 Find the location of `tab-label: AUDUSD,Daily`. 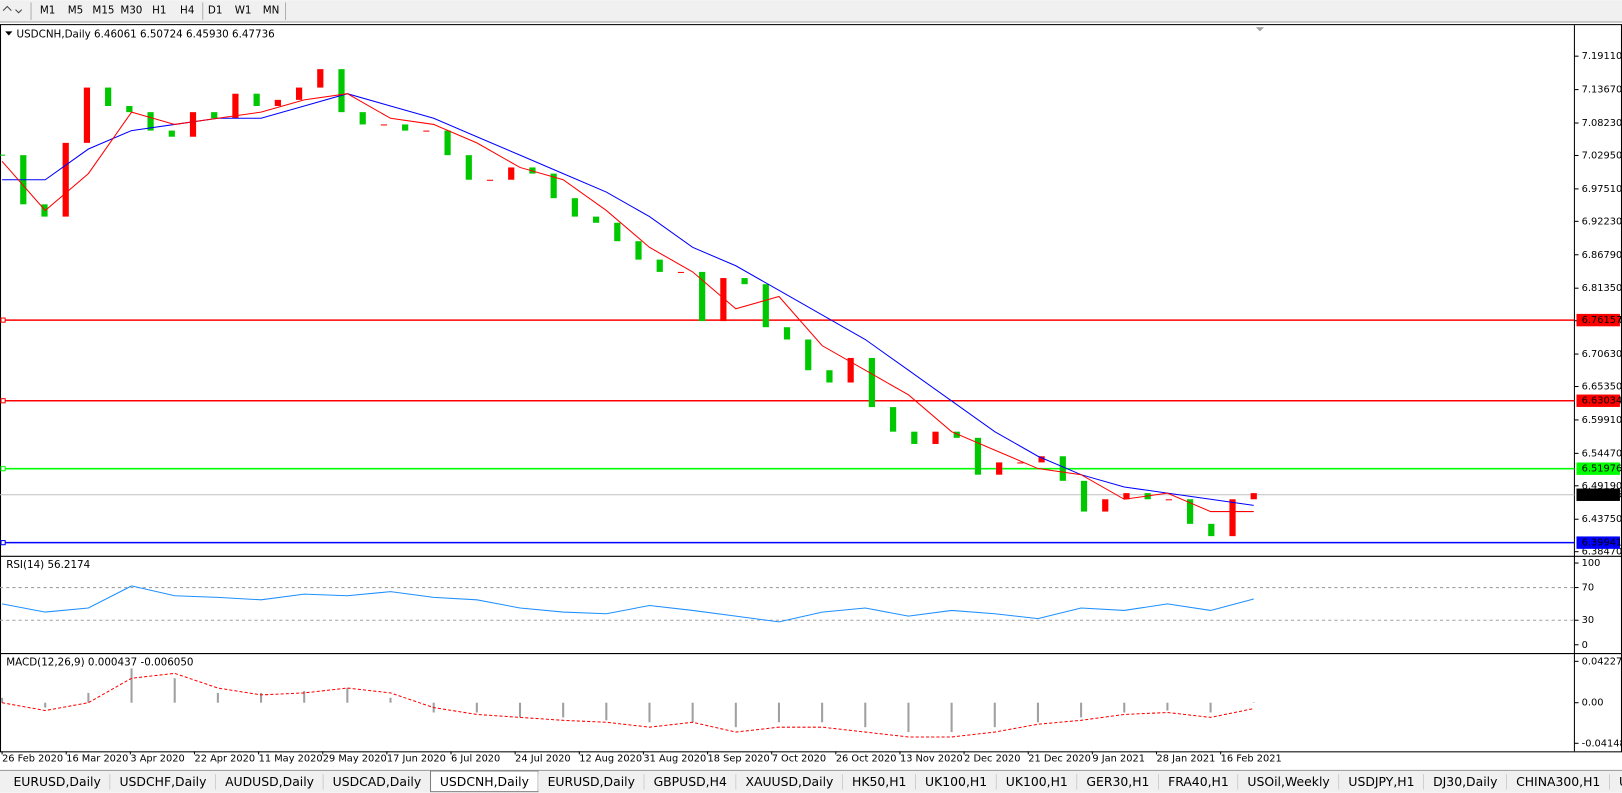

tab-label: AUDUSD,Daily is located at coordinates (269, 781).